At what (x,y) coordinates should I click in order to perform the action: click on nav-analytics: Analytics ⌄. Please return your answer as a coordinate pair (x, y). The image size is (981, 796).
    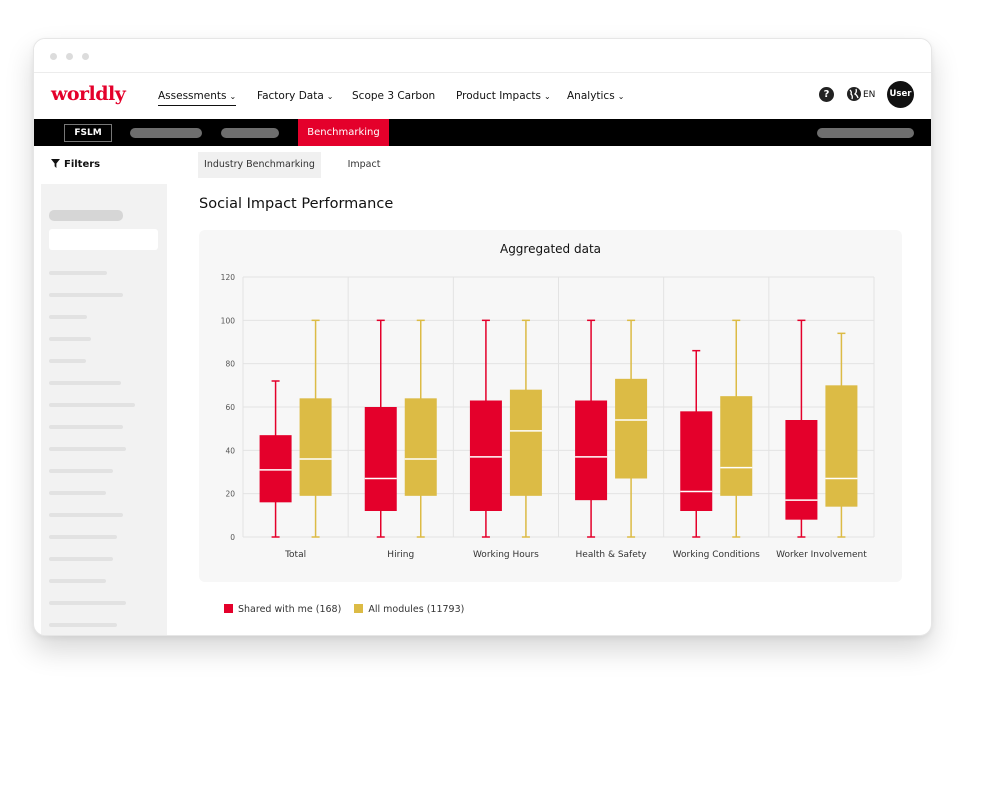
    Looking at the image, I should click on (595, 96).